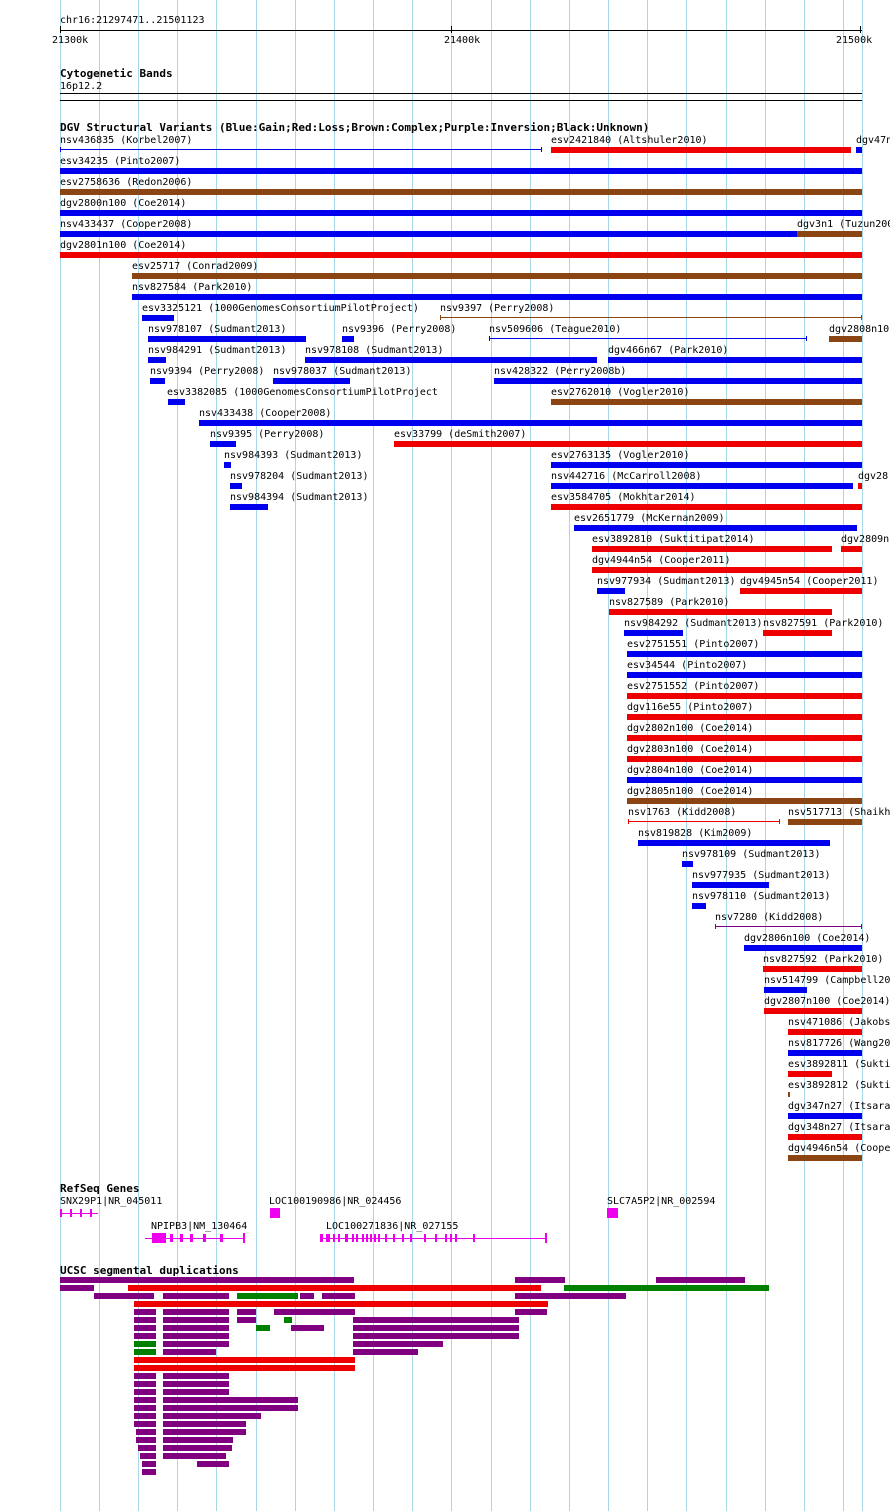  Describe the element at coordinates (126, 224) in the screenshot. I see `dgv-variant-label: nsv433437 (Cooper2008)` at that location.